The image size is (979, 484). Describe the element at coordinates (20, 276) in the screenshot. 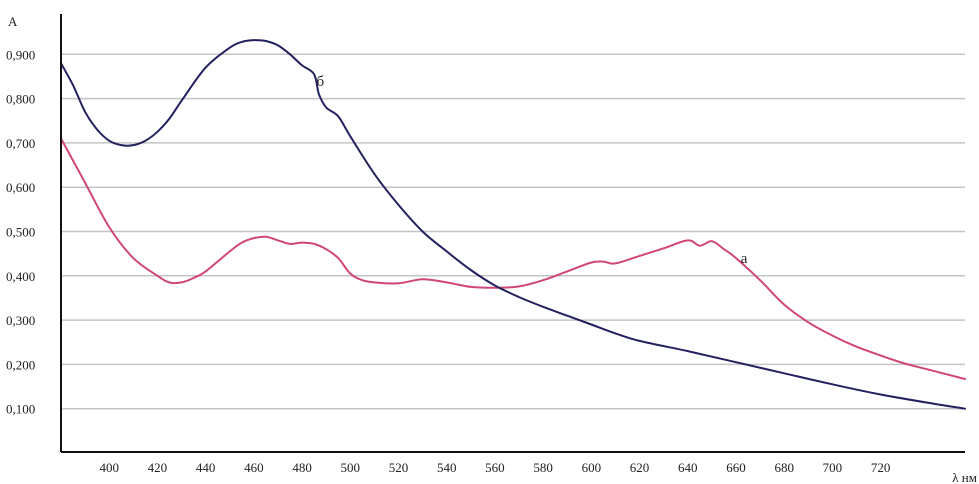

I see `y-tick-label: 0,400` at that location.